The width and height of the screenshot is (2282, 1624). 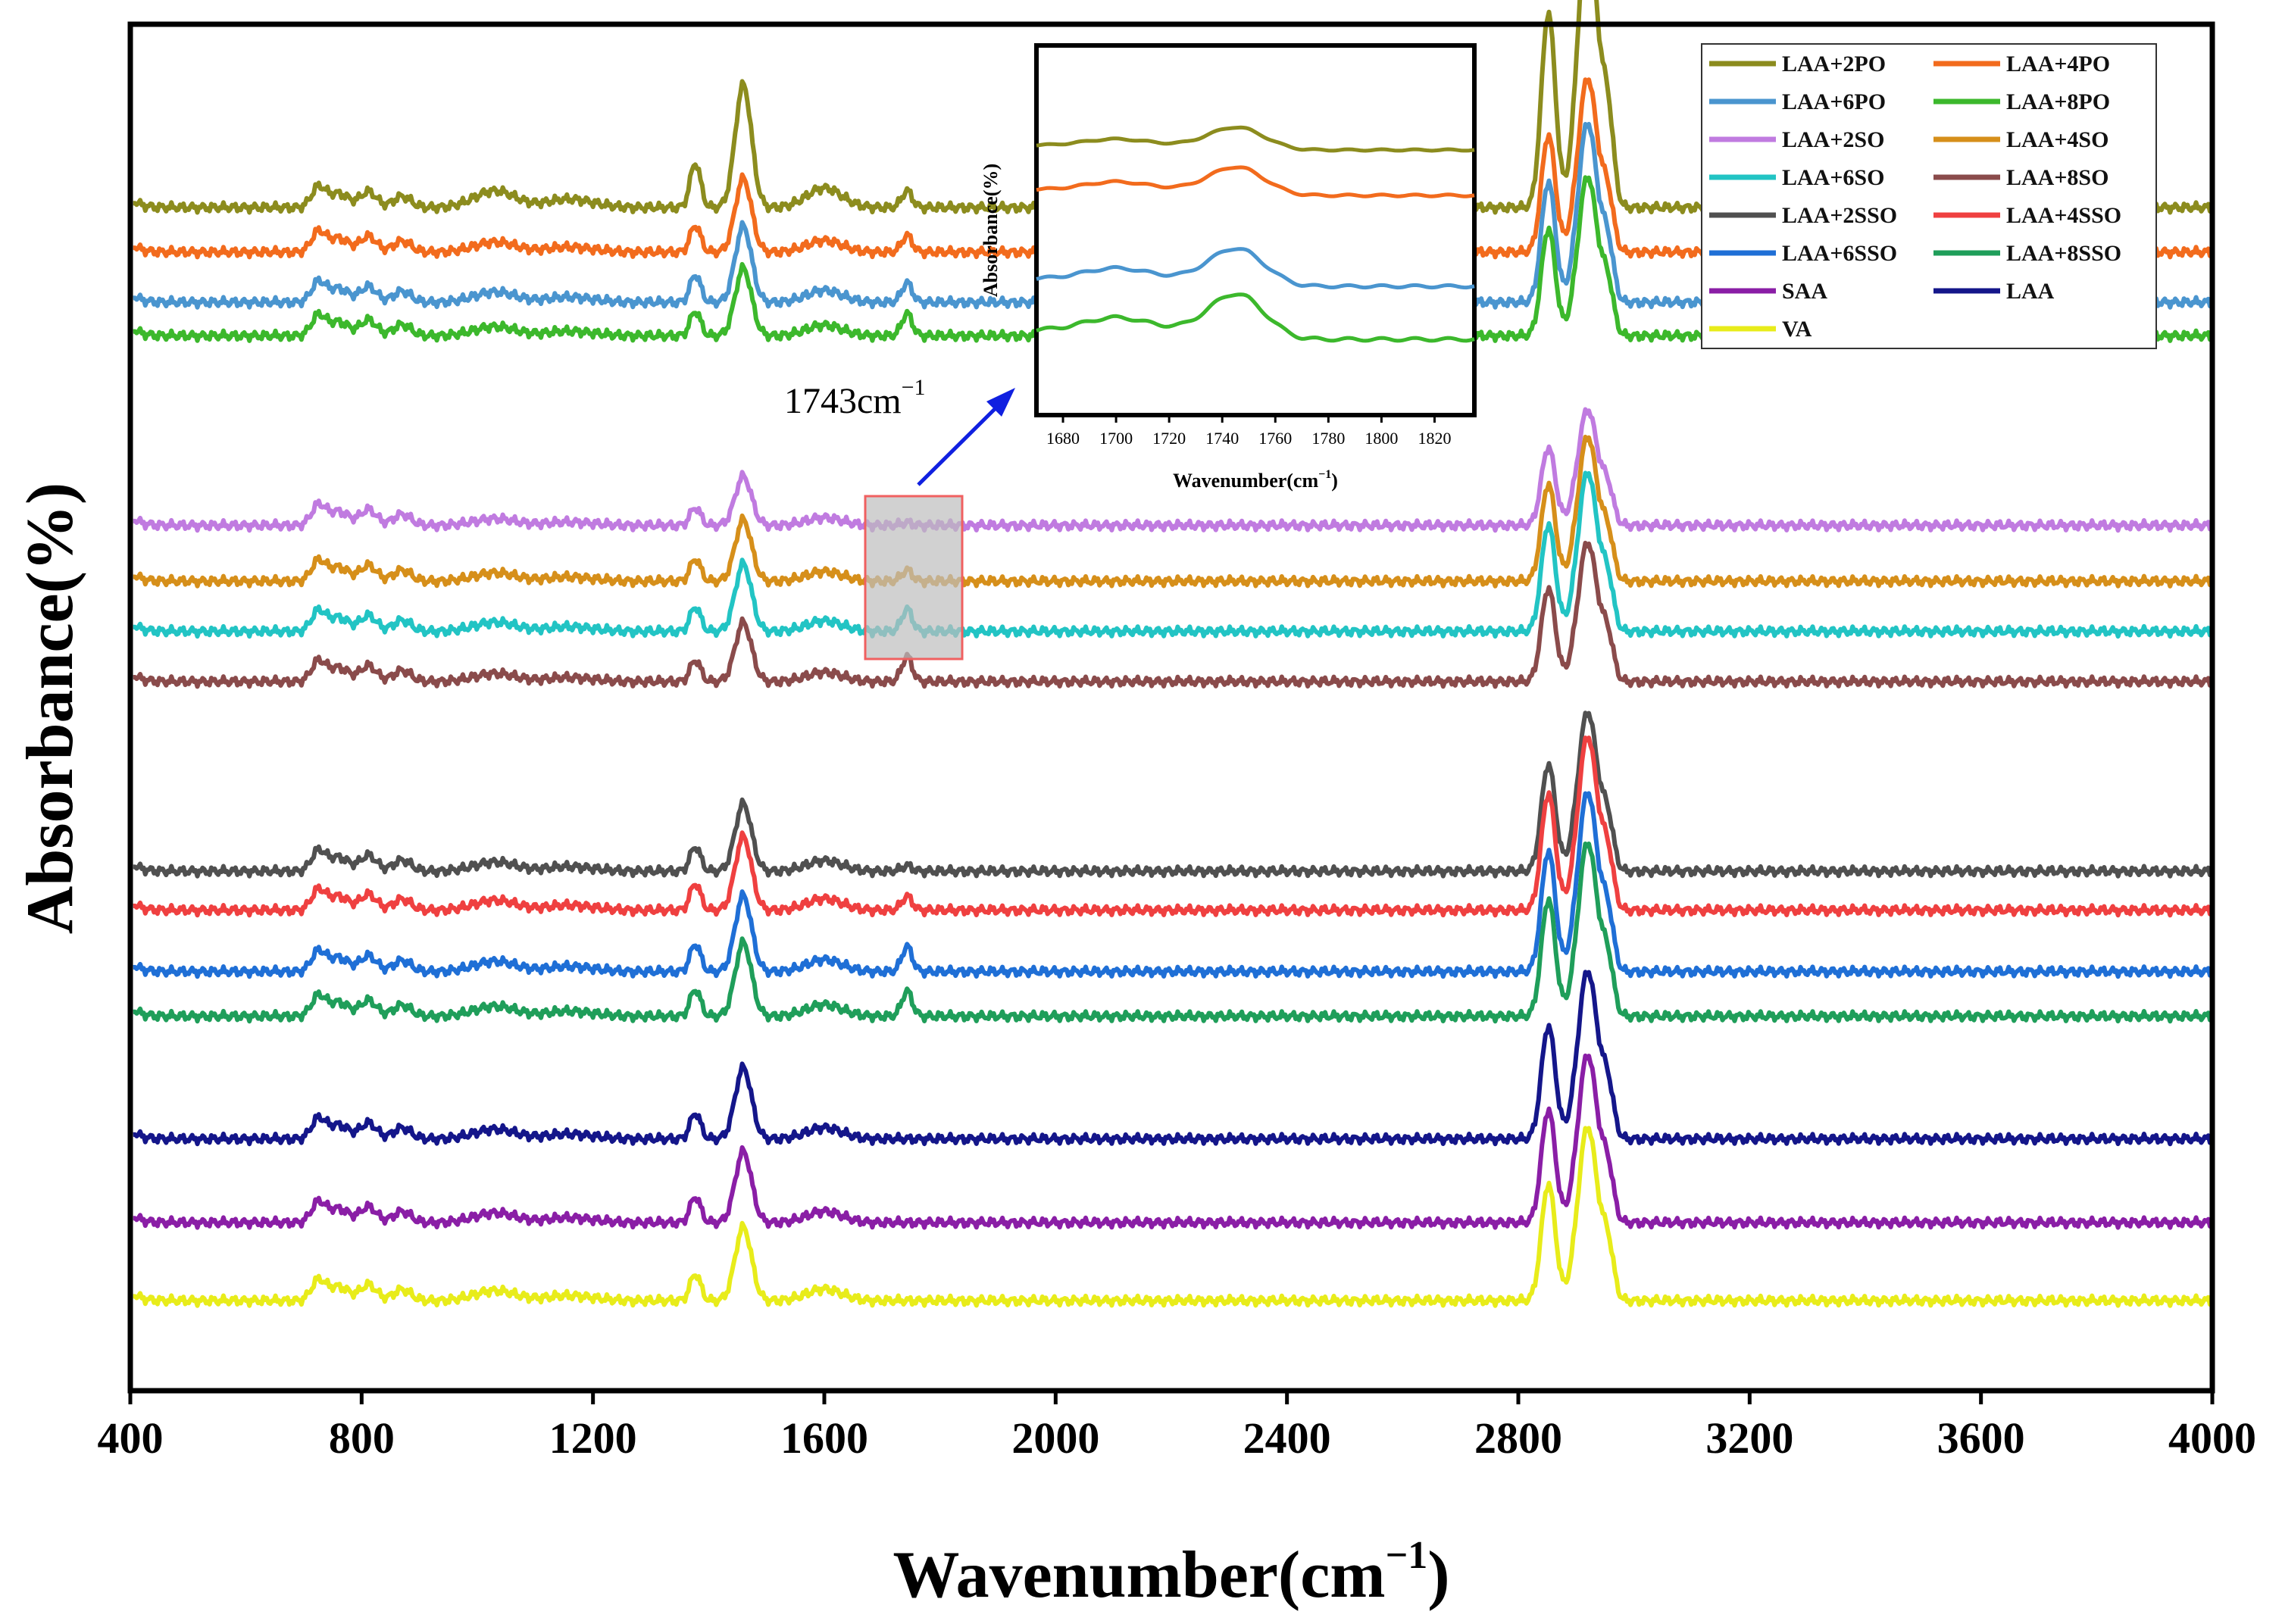 I want to click on inset-x-title: Wavenumber(cm−1), so click(x=1255, y=480).